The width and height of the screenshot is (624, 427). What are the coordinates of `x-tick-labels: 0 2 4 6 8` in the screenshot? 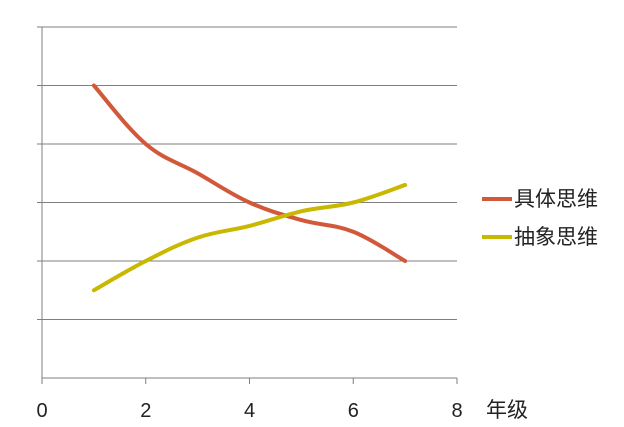 It's located at (249, 411).